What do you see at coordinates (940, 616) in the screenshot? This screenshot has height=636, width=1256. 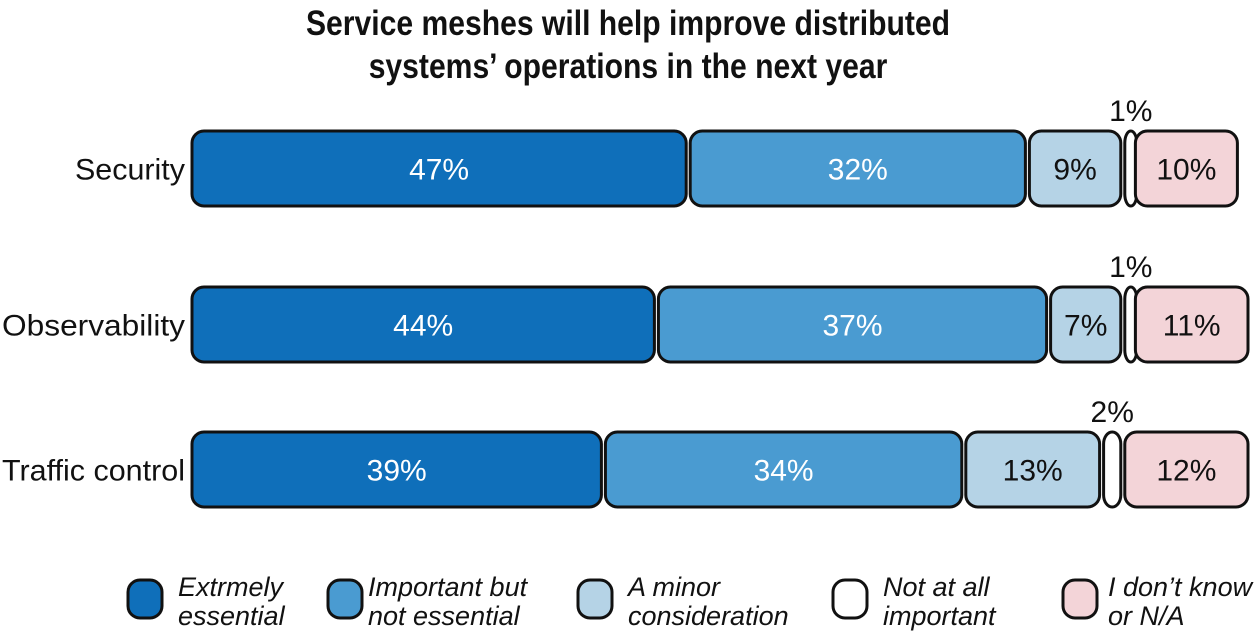 I see `legend-label-not-at-all-important-line-2: important` at bounding box center [940, 616].